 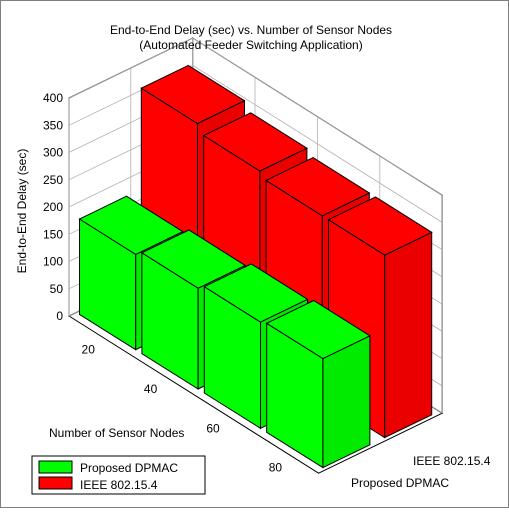 What do you see at coordinates (151, 389) in the screenshot?
I see `x-tick-label: 40` at bounding box center [151, 389].